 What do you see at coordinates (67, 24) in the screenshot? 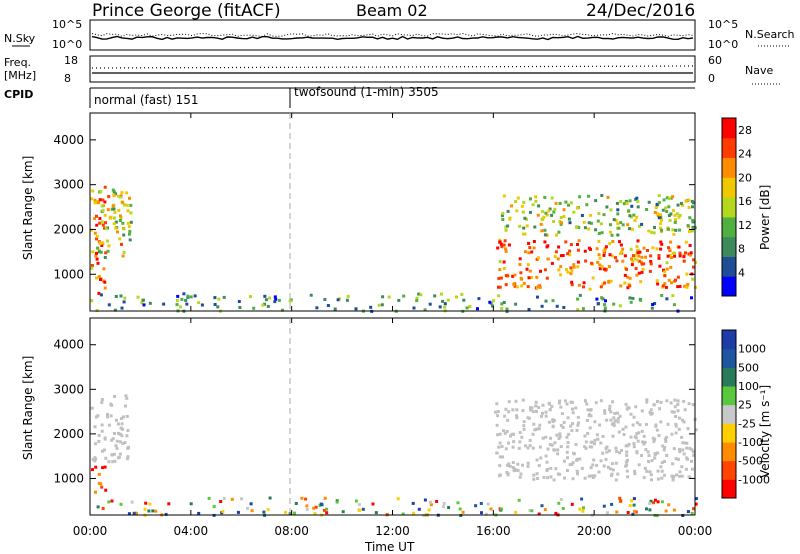
I see `nsky-tick-top: 10^5` at bounding box center [67, 24].